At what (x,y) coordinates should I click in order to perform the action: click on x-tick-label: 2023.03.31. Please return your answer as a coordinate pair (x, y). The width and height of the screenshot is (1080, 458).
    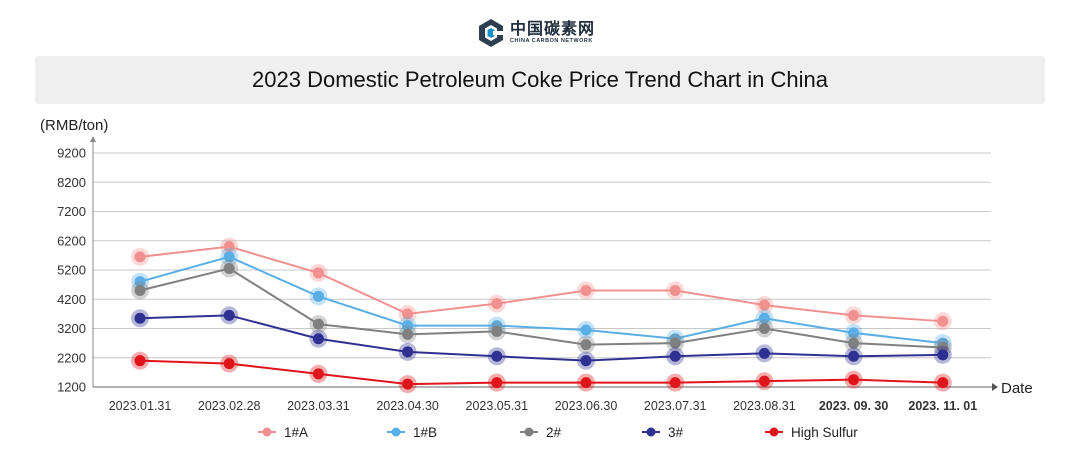
    Looking at the image, I should click on (318, 406).